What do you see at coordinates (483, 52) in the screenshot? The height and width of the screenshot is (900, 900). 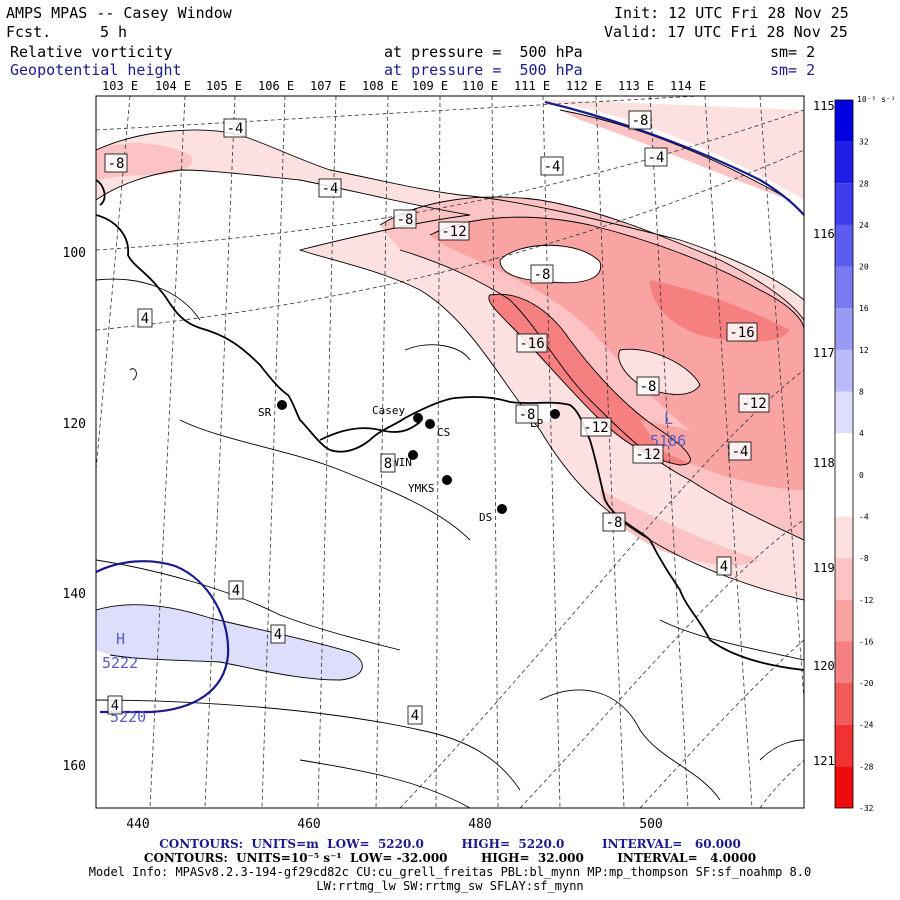 I see `field1-level: at pressure = 500 hPa` at bounding box center [483, 52].